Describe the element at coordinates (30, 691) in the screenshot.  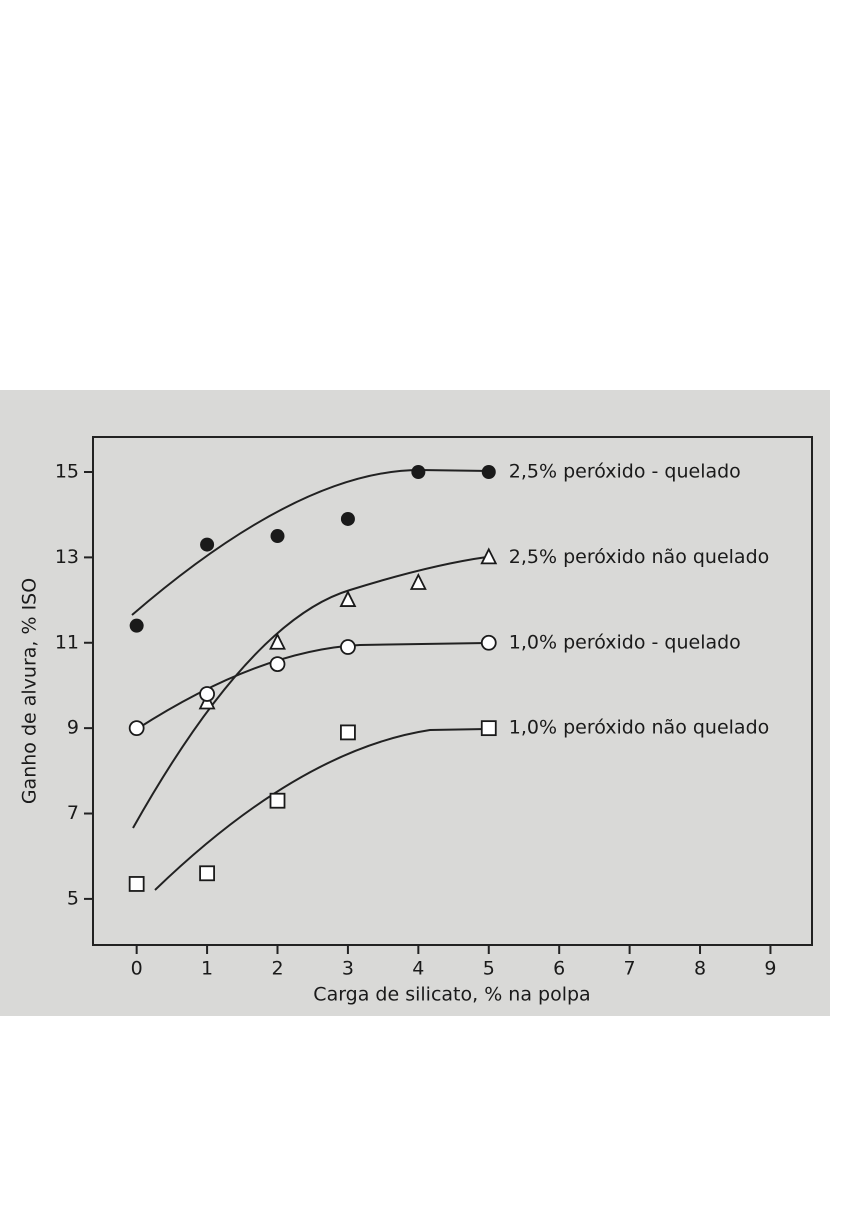
I see `y-axis-label: Ganho de alvura, % ISO` at that location.